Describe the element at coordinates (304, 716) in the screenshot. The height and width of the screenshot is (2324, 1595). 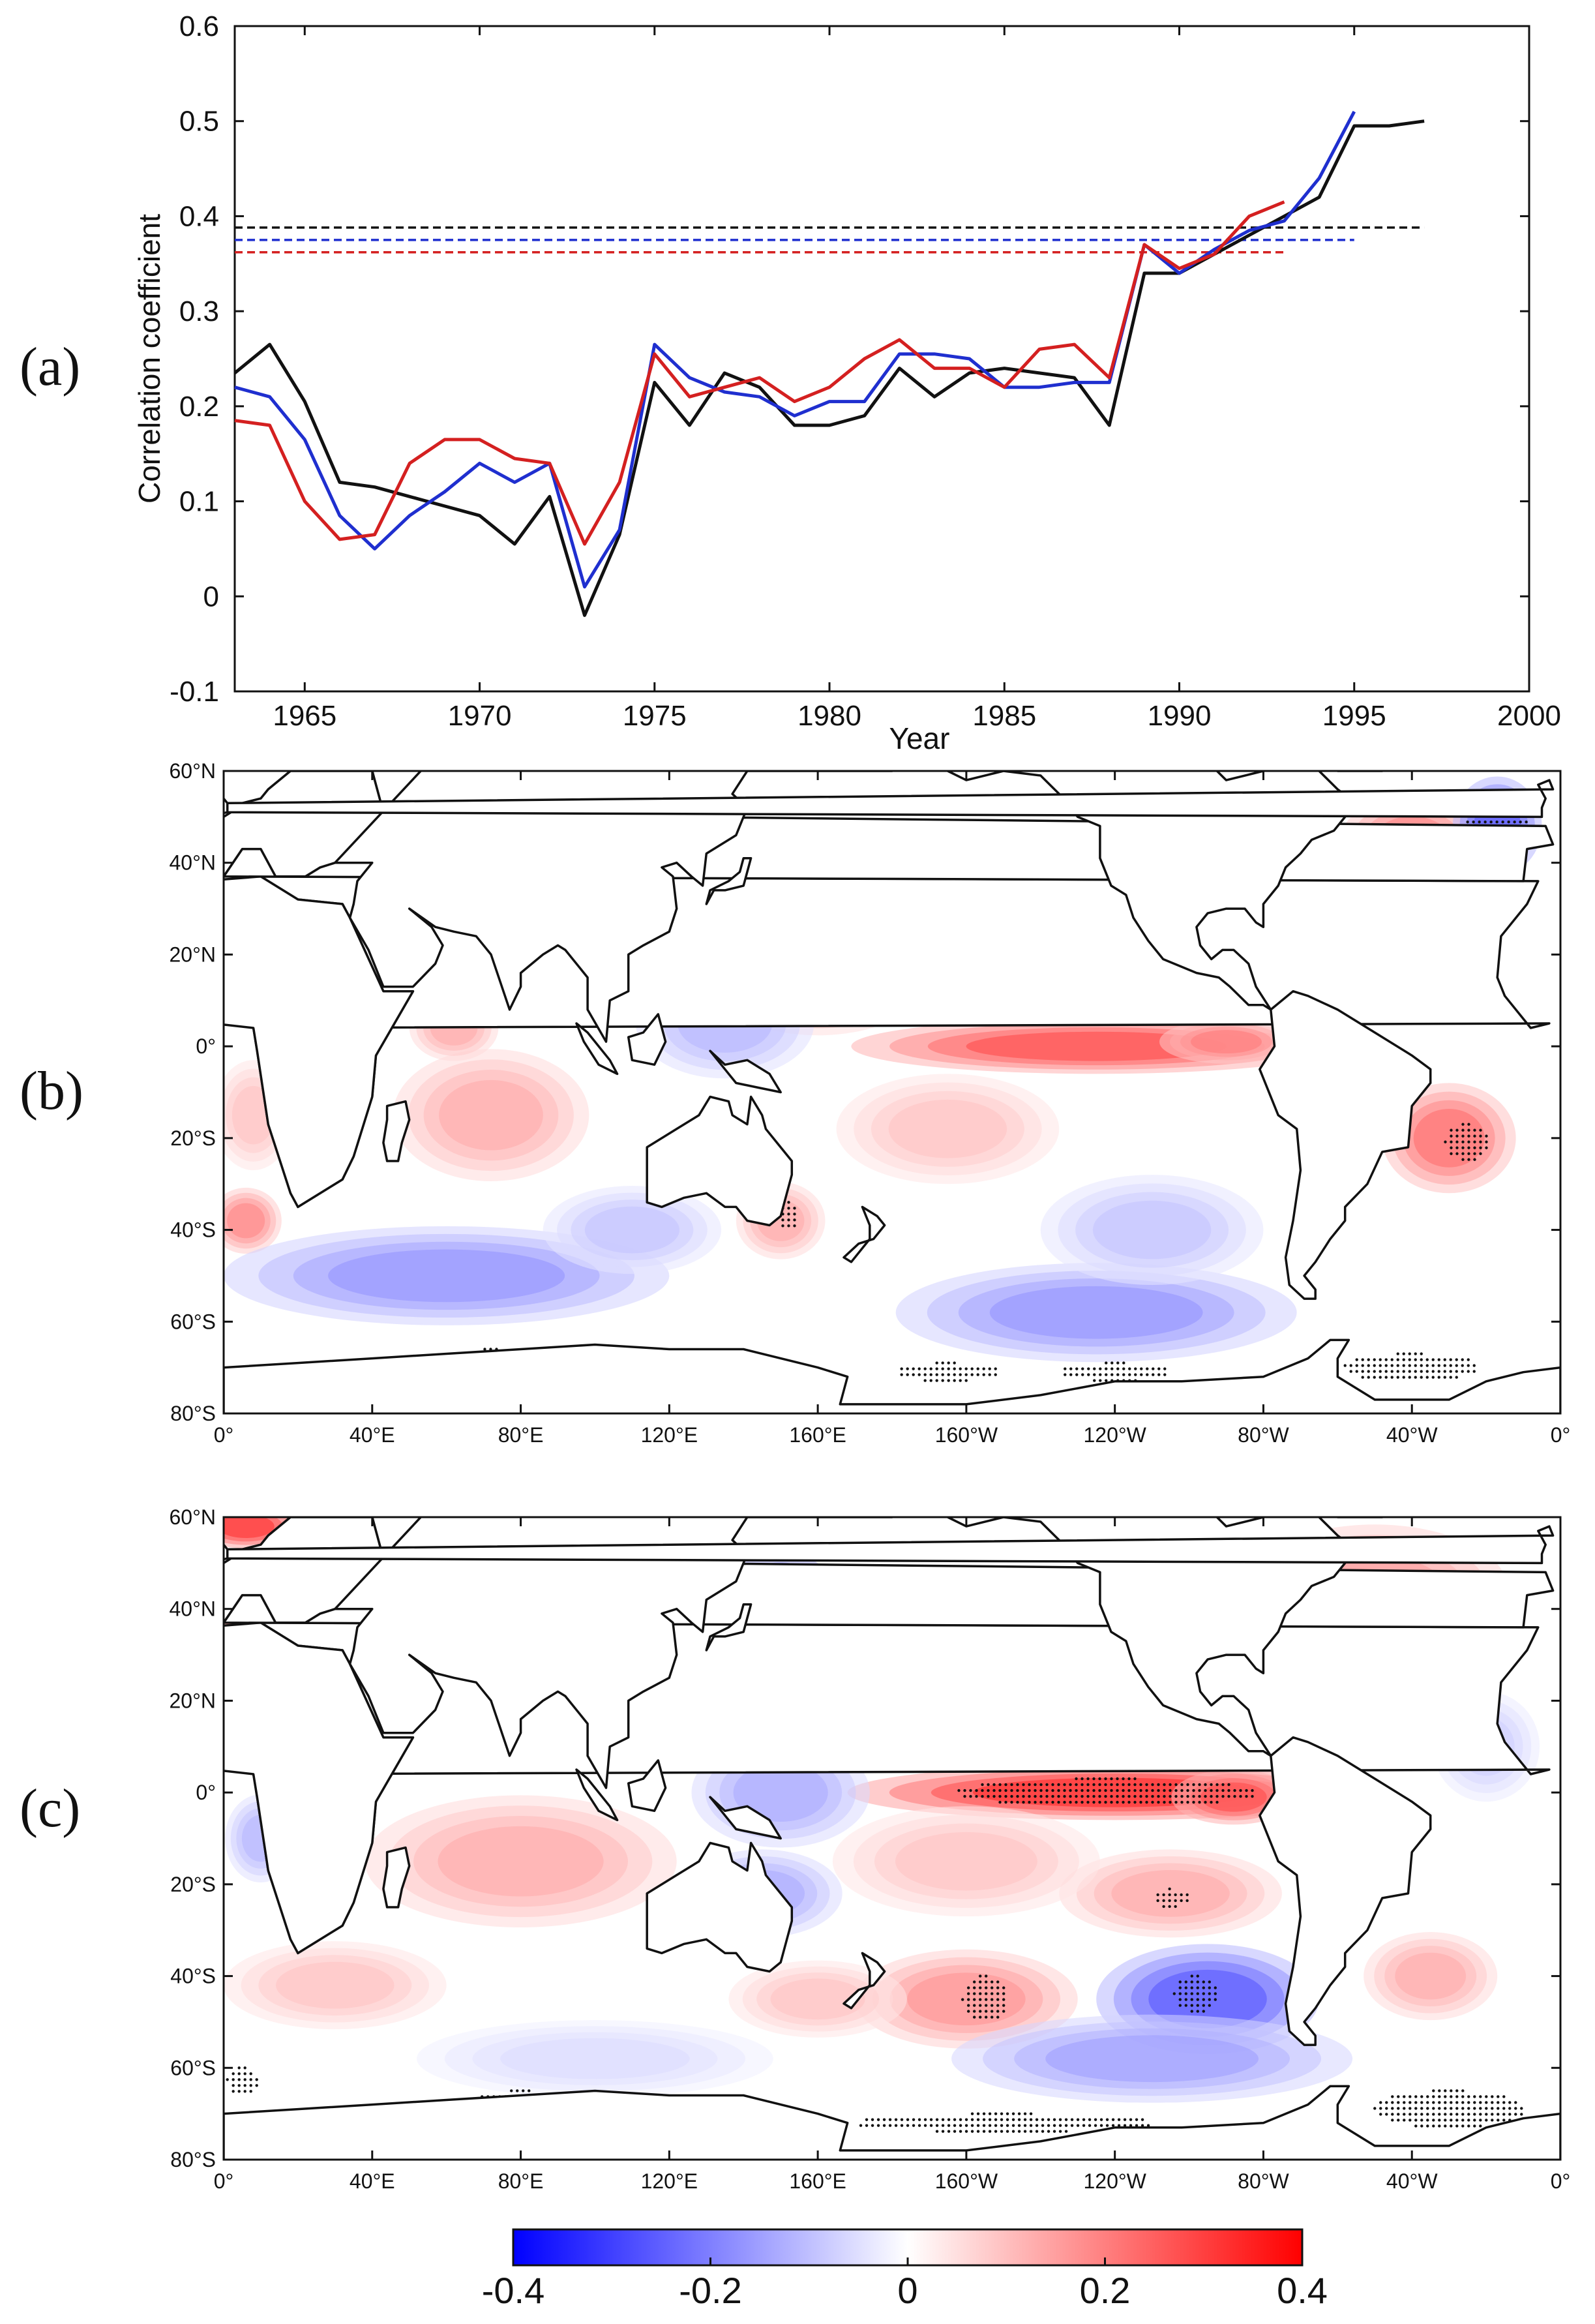
I see `x-tick-label: 1965` at that location.